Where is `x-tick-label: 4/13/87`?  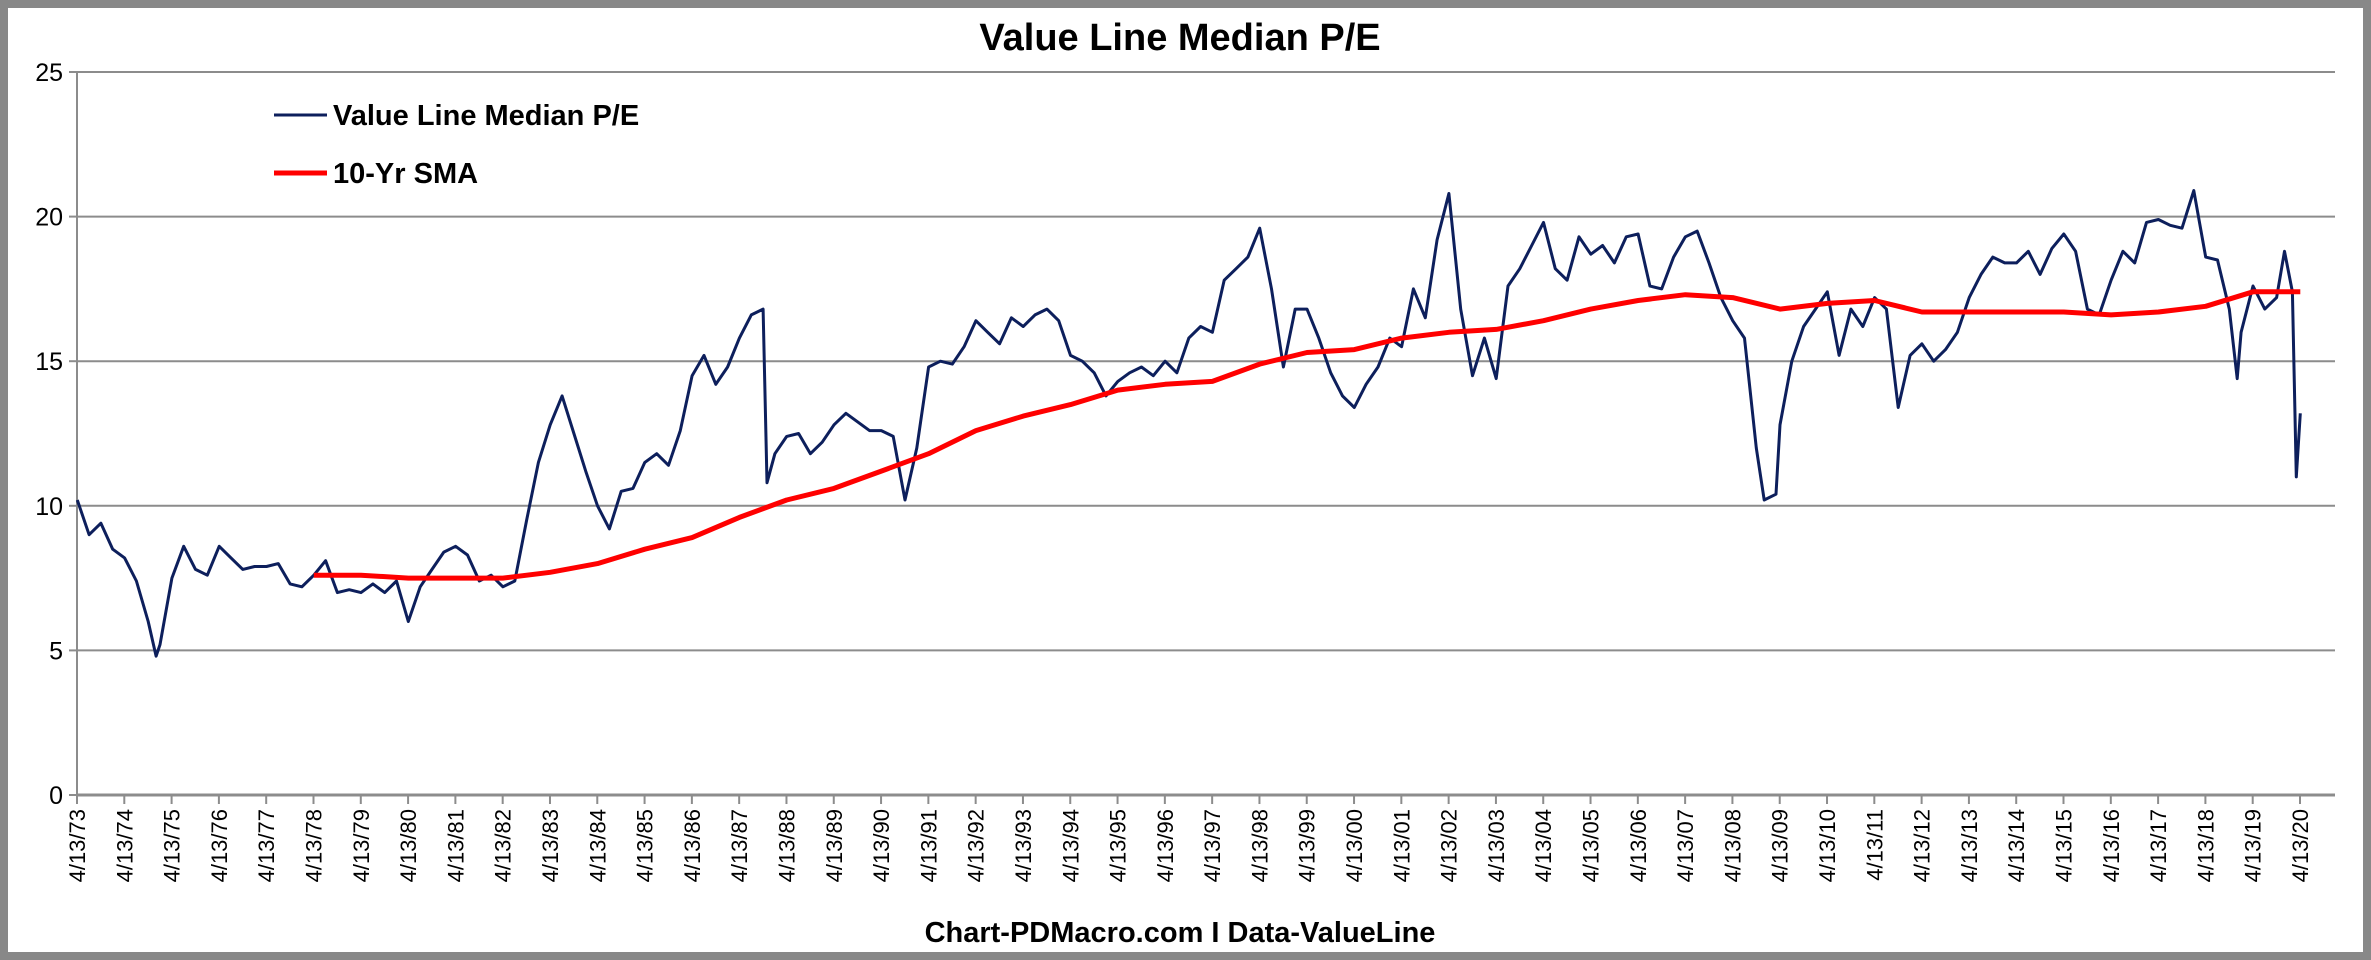 x-tick-label: 4/13/87 is located at coordinates (739, 845).